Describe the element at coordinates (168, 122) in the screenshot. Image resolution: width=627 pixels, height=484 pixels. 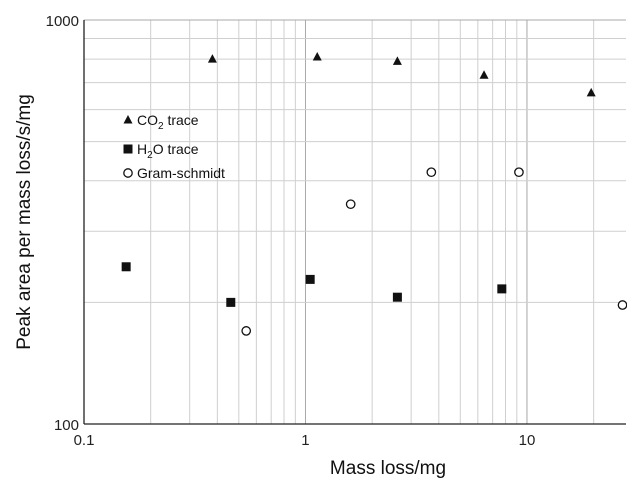
I see `co2-legend-label: CO2 trace` at that location.